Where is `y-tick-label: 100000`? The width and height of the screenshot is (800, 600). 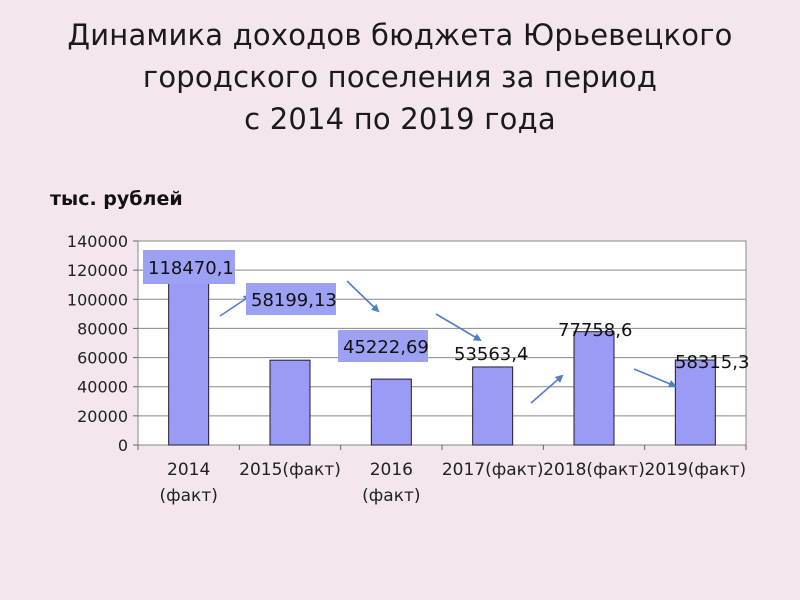
y-tick-label: 100000 is located at coordinates (97, 299).